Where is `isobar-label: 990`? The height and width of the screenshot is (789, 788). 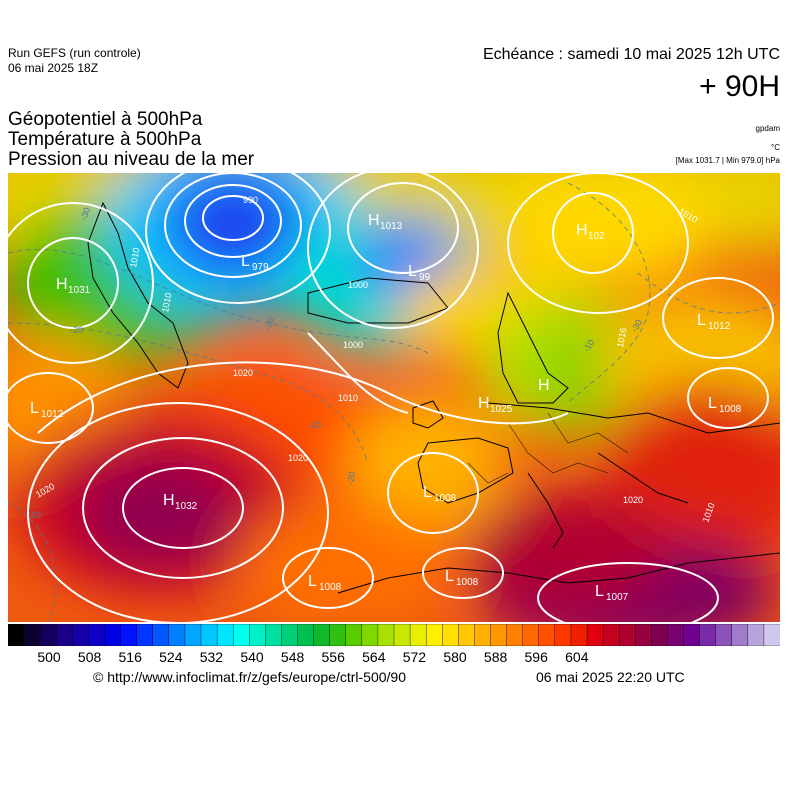 isobar-label: 990 is located at coordinates (250, 200).